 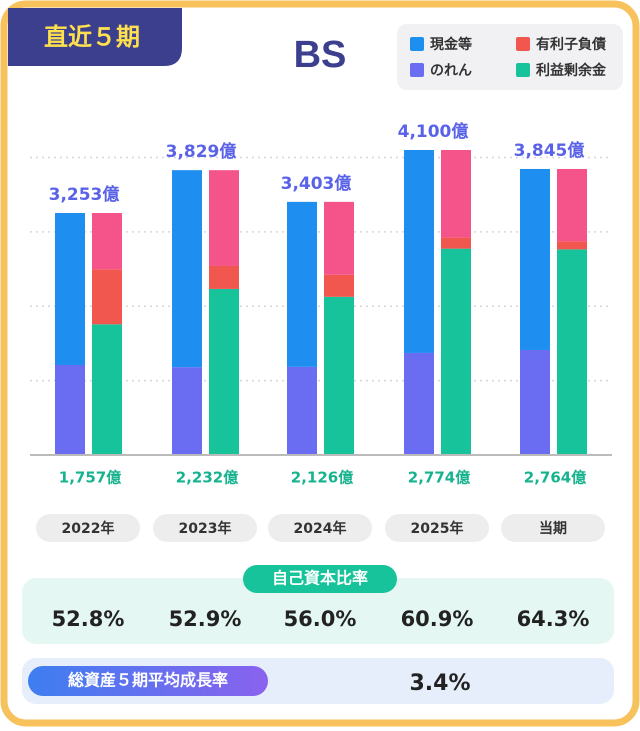 I want to click on equity-title: 自己資本比率, so click(x=320, y=578).